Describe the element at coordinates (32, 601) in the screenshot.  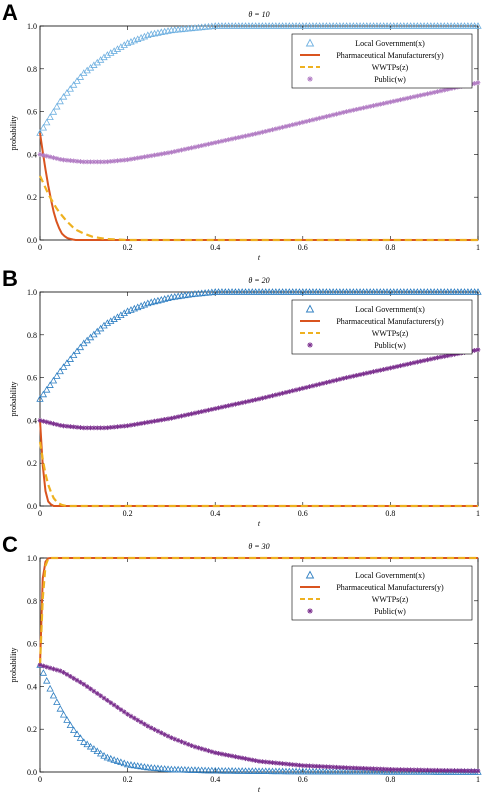
I see `y-tick-label: 0.8` at that location.